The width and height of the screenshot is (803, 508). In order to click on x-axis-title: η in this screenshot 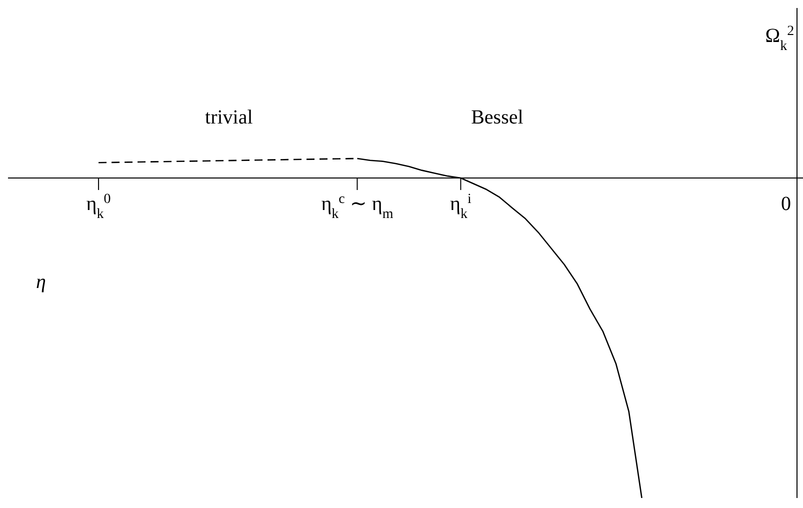, I will do `click(41, 282)`.